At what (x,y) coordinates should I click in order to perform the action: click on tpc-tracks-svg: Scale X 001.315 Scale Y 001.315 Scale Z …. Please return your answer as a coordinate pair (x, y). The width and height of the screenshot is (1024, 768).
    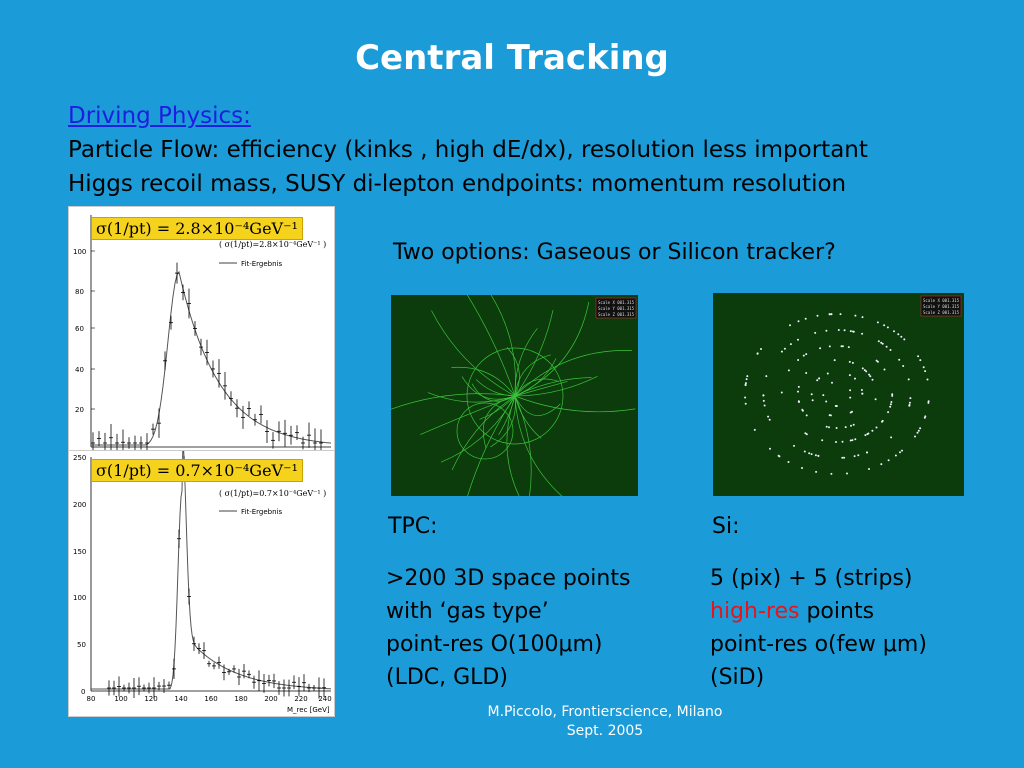
    Looking at the image, I should click on (513, 399).